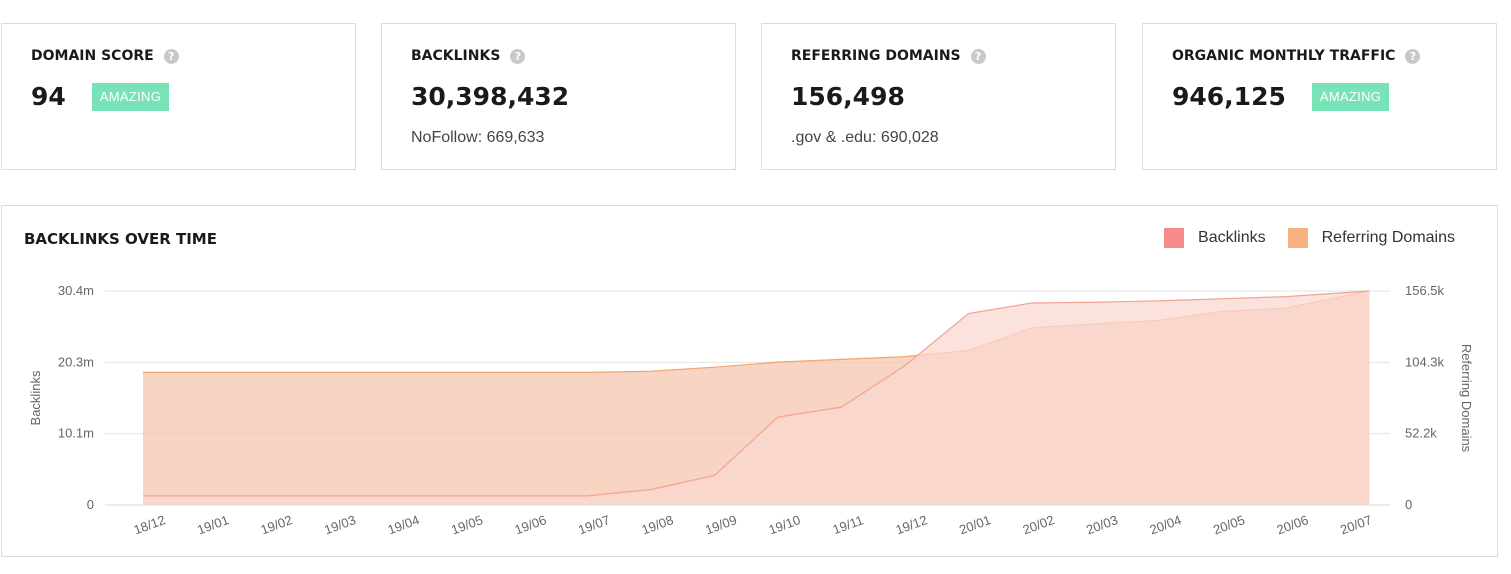  I want to click on legend-item-backlinks: Backlinks, so click(1215, 238).